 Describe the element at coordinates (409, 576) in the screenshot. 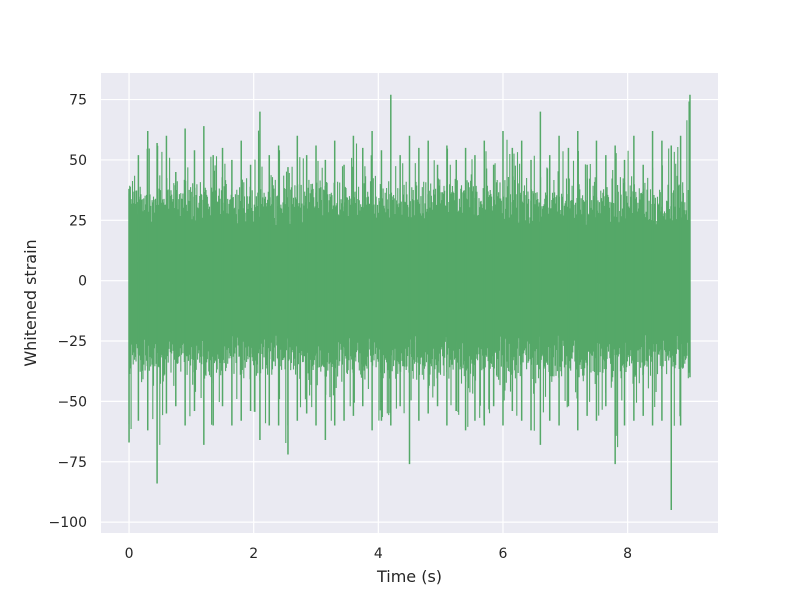

I see `x-axis-label: Time (s)` at that location.